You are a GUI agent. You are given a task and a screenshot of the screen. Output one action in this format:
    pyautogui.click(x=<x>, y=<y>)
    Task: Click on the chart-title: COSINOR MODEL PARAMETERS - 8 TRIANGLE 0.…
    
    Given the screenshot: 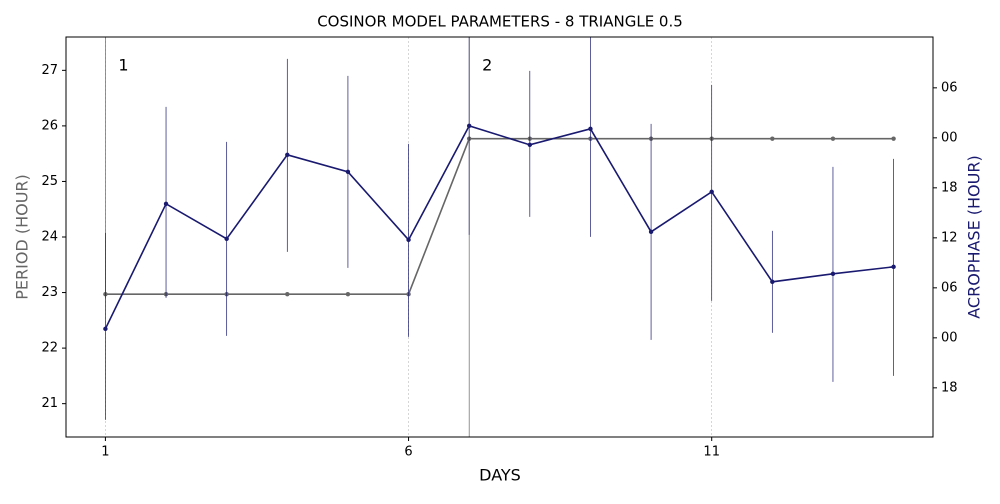 What is the action you would take?
    pyautogui.click(x=500, y=22)
    